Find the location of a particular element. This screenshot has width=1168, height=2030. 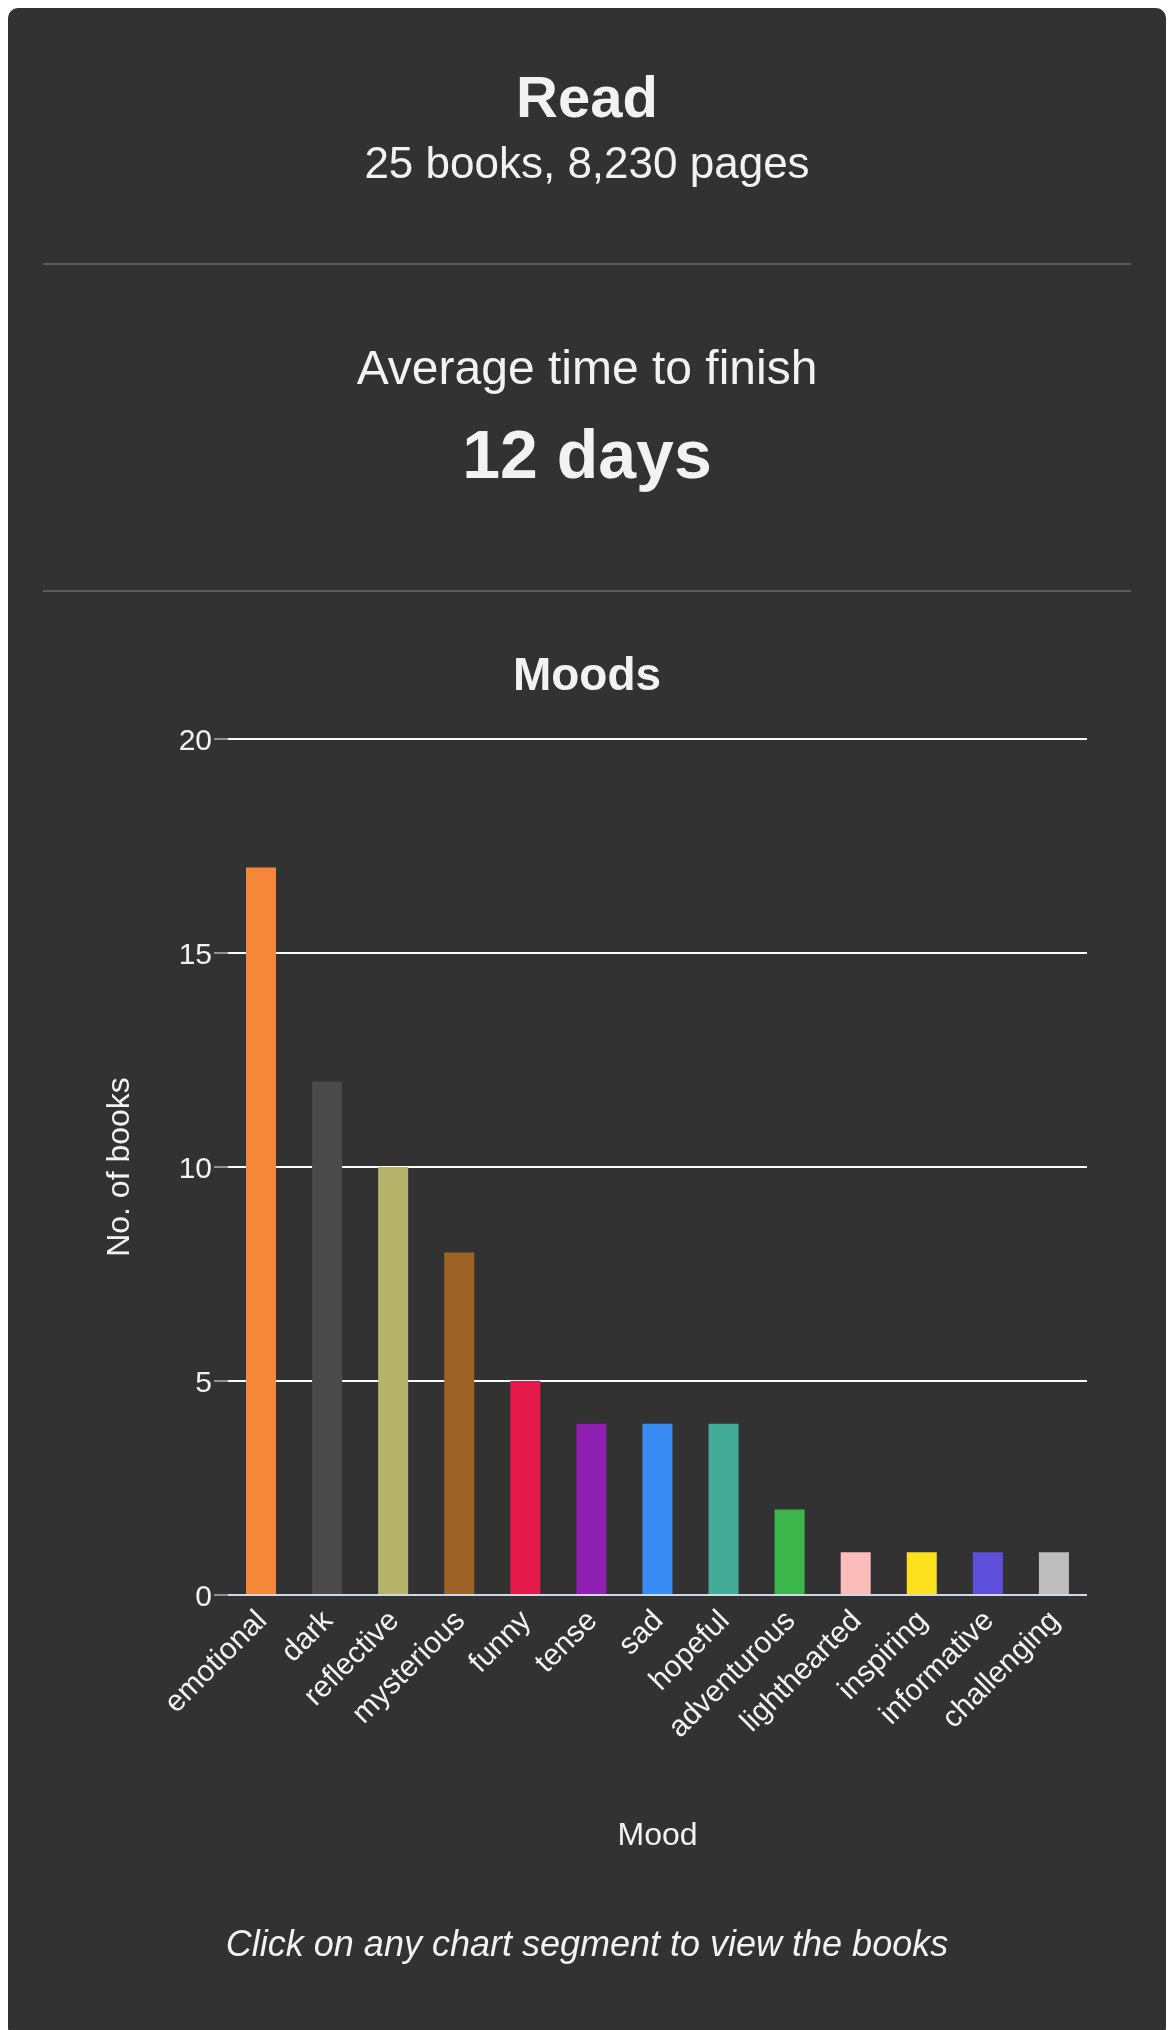

x-axis-title: Mood is located at coordinates (657, 1834).